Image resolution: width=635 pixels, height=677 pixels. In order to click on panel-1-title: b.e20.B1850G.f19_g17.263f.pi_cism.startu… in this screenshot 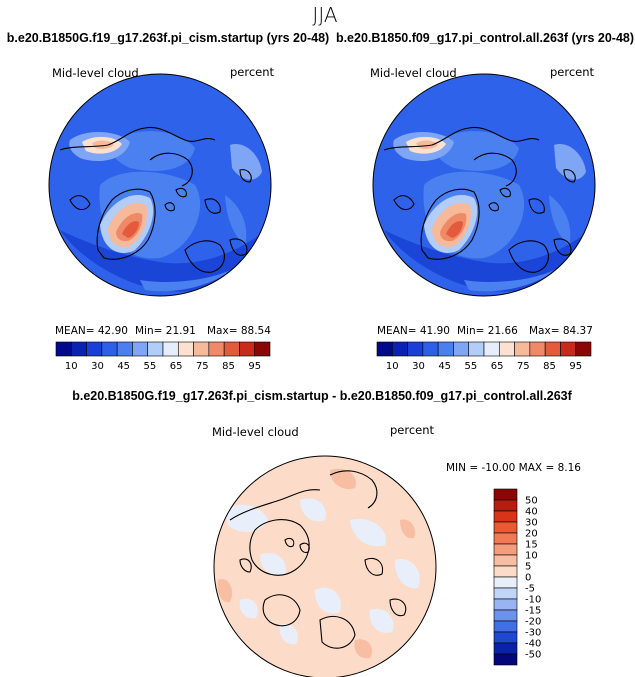, I will do `click(168, 38)`.